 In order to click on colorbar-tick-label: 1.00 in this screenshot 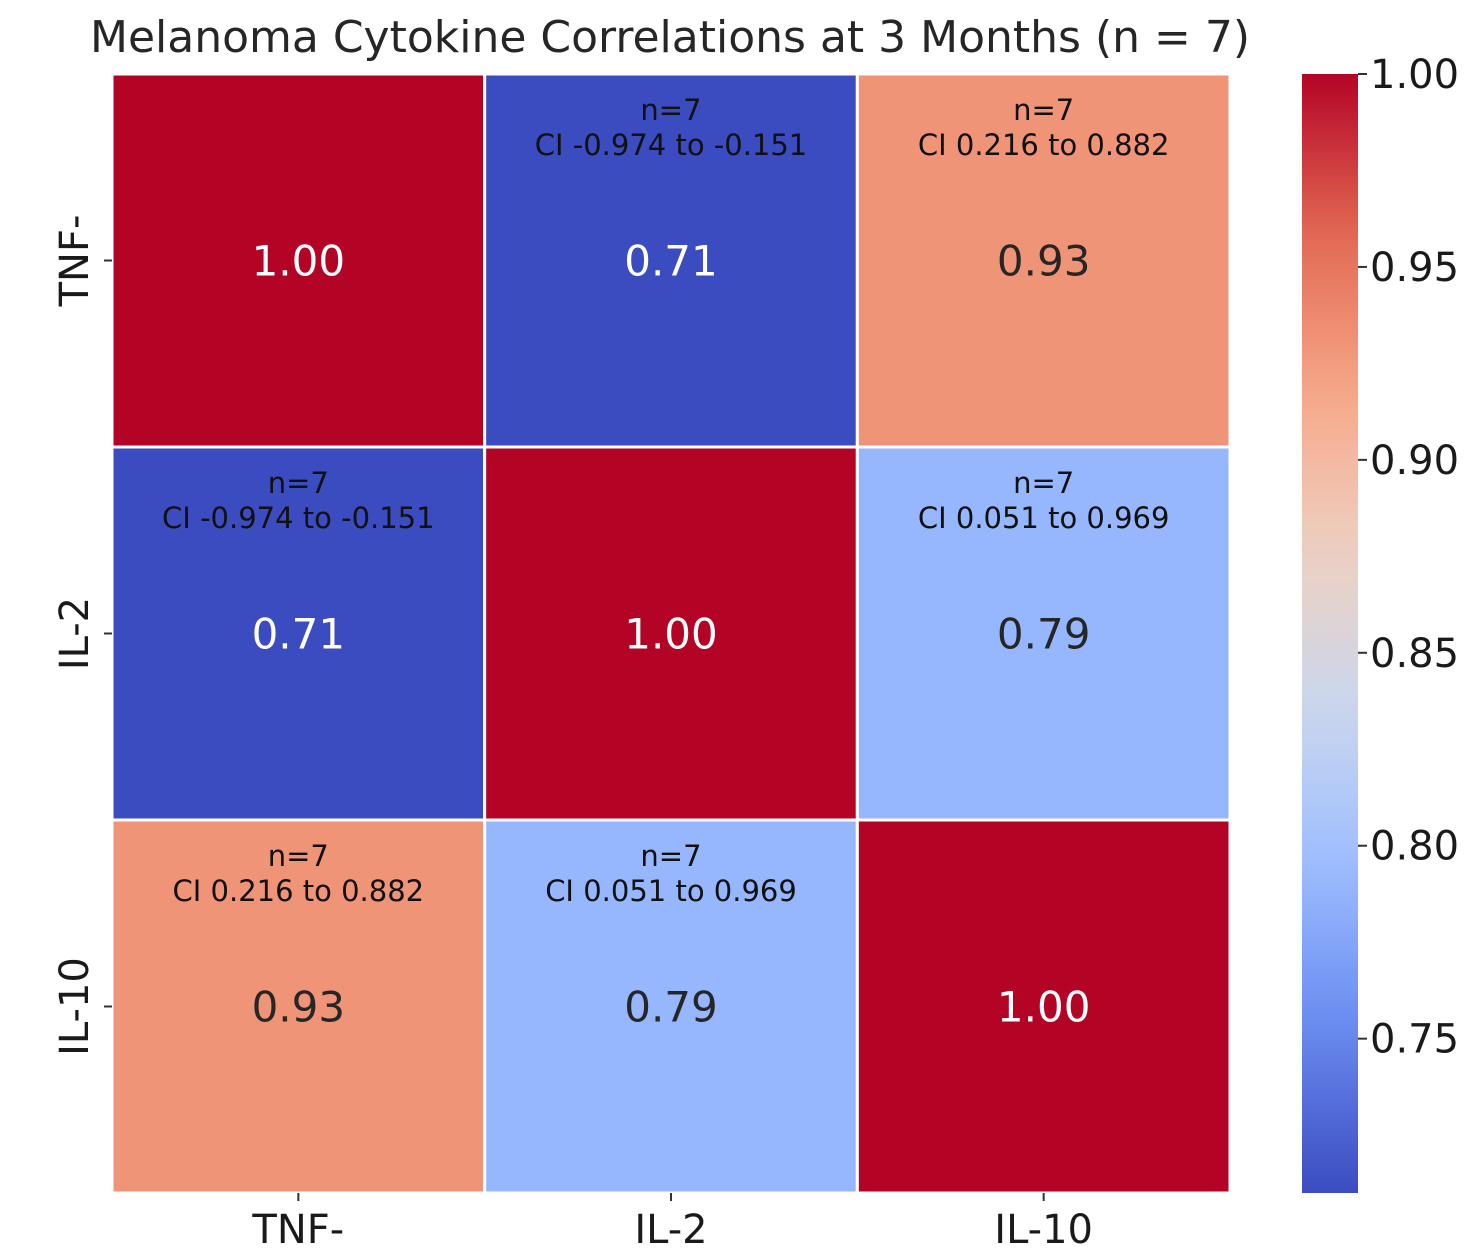, I will do `click(1414, 75)`.